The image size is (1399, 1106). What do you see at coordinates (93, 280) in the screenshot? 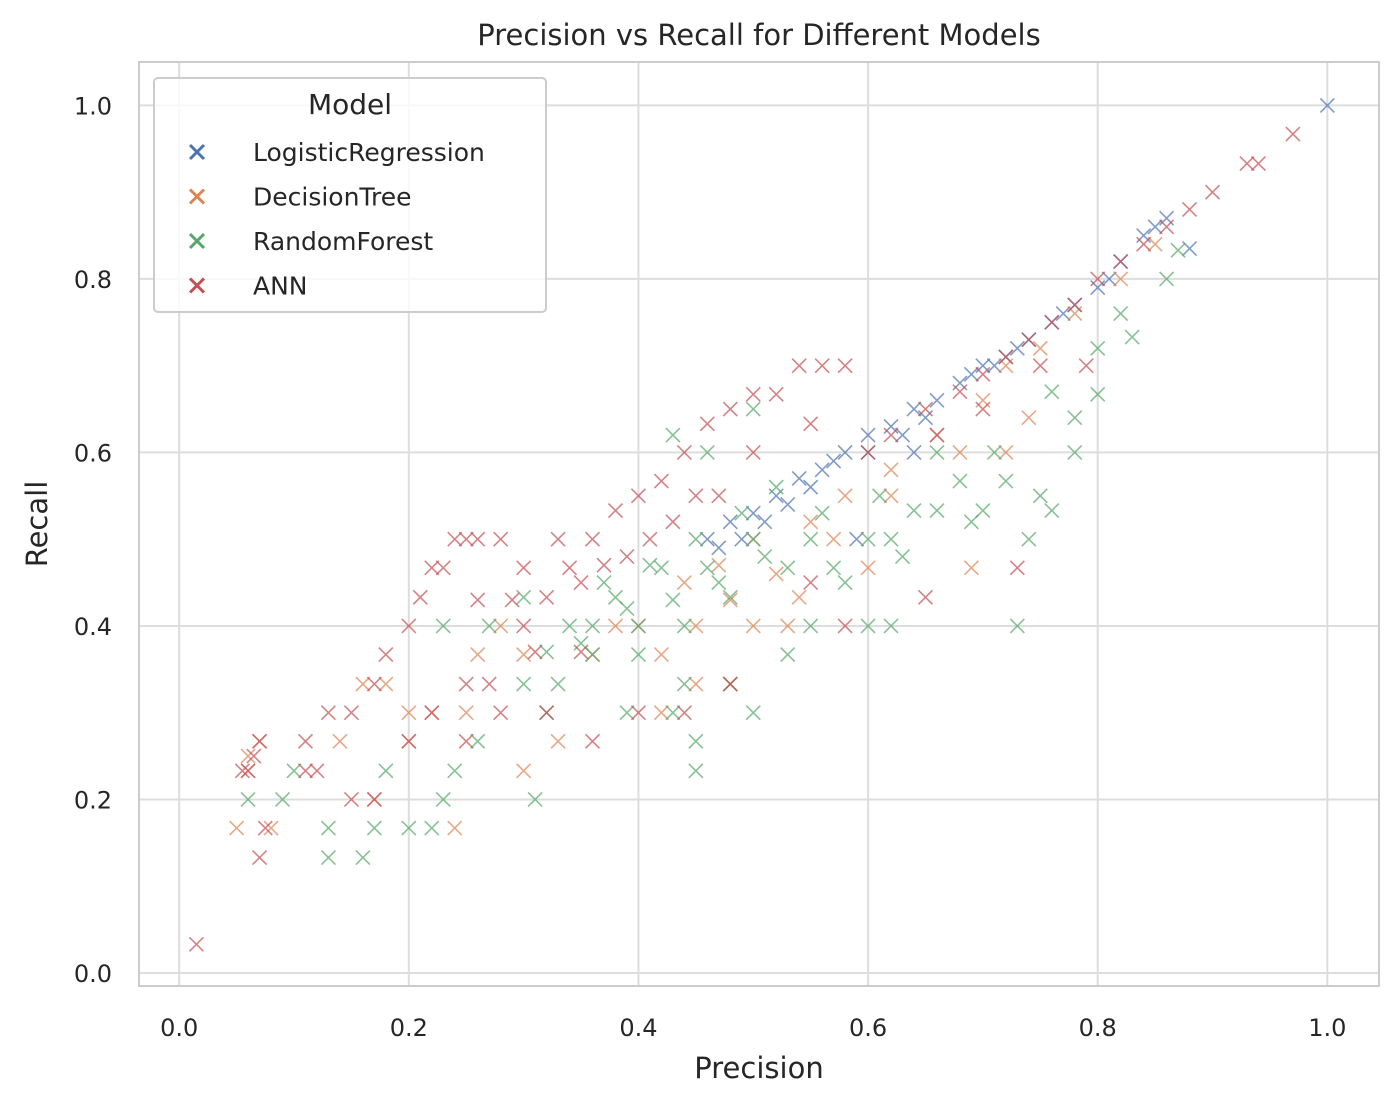
I see `y-tick-label: 0.8` at bounding box center [93, 280].